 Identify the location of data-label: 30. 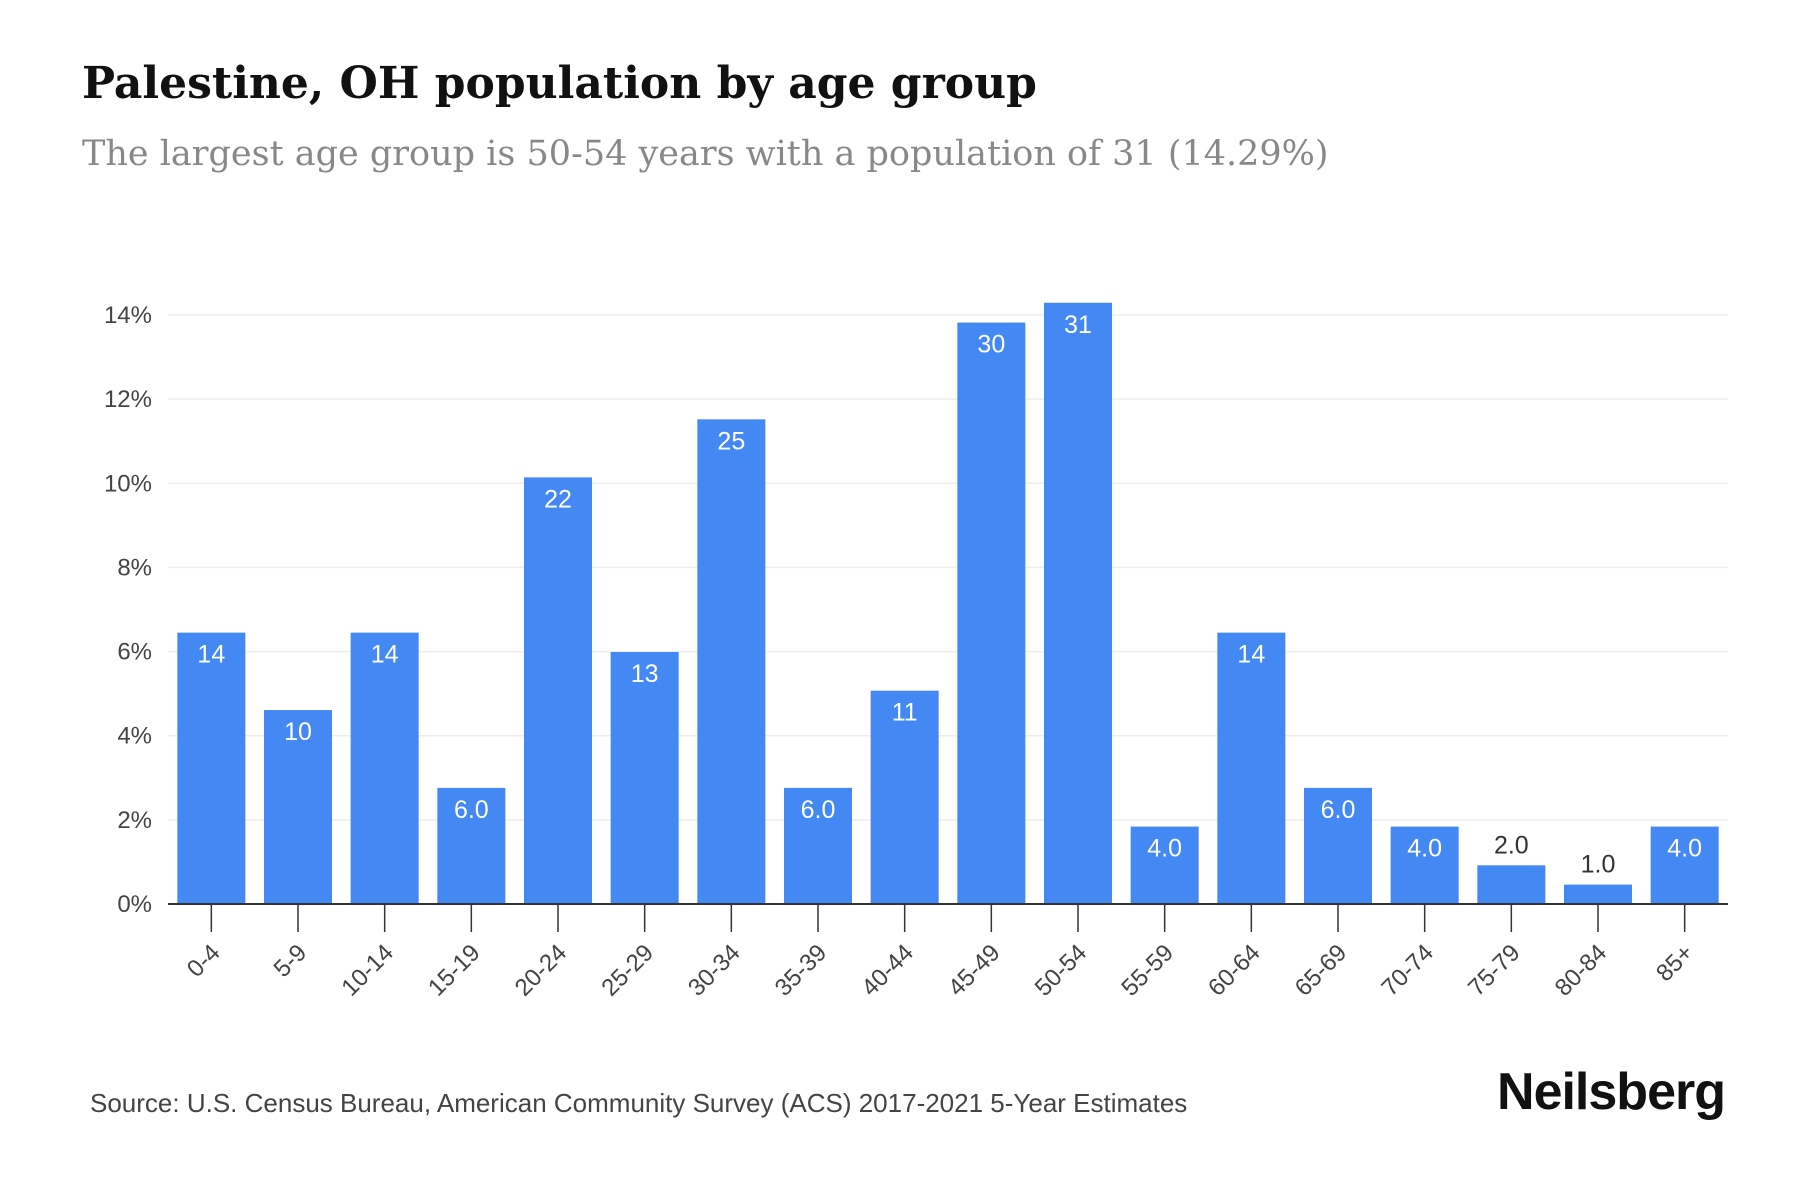
(991, 345).